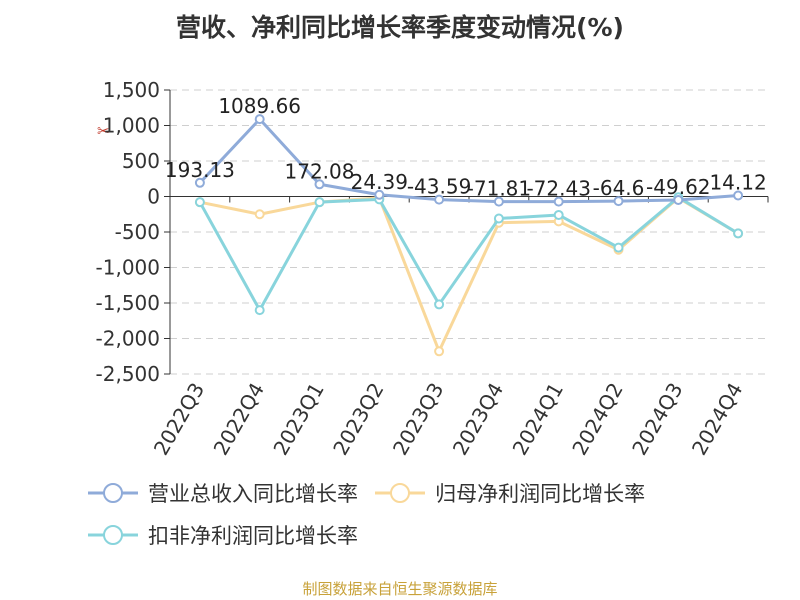 This screenshot has width=800, height=600. Describe the element at coordinates (131, 126) in the screenshot. I see `y-tick-label: 1,000` at that location.